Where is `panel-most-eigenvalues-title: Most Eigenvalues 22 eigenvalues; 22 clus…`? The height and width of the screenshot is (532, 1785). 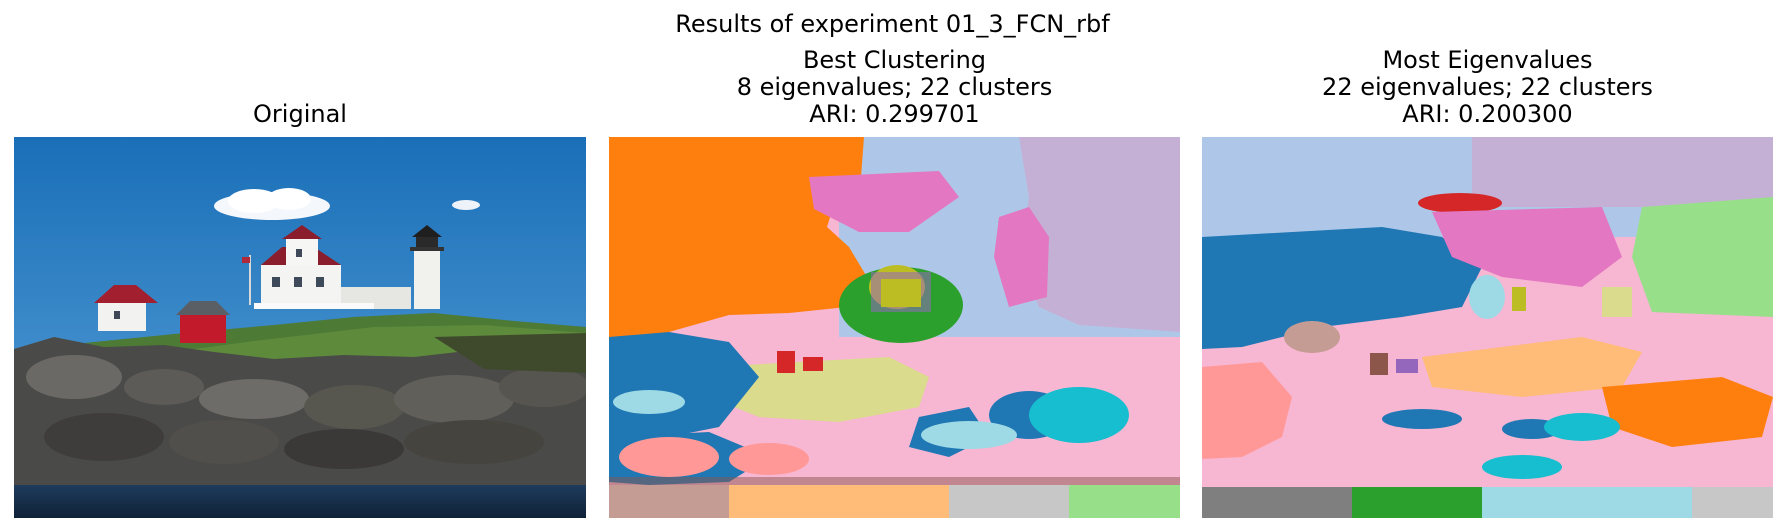
panel-most-eigenvalues-title: Most Eigenvalues 22 eigenvalues; 22 clus… is located at coordinates (1487, 87).